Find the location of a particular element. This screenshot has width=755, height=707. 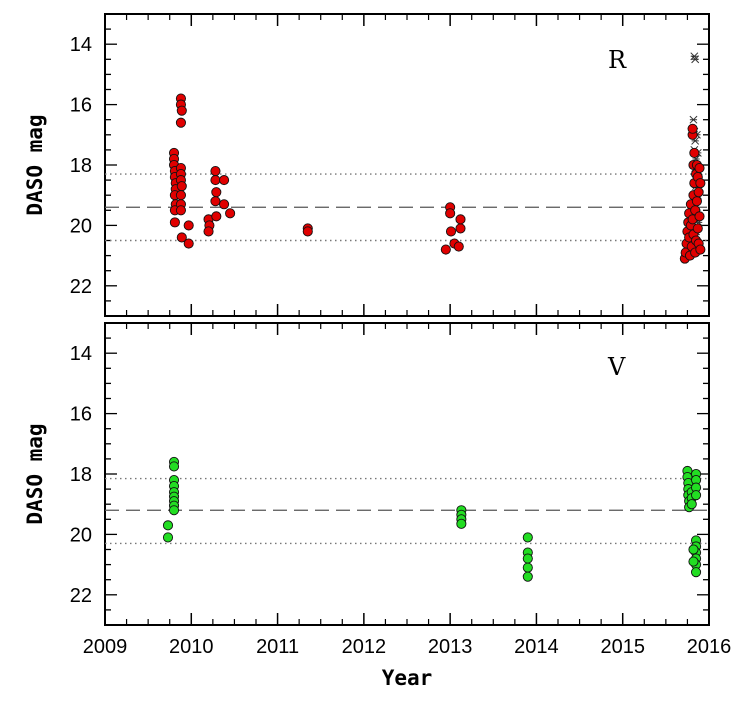

x-tick-label: 2012 is located at coordinates (364, 647).